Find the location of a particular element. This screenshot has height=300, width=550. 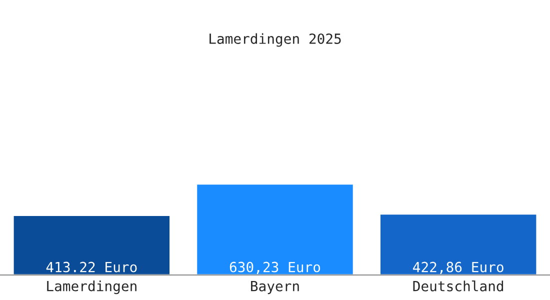

data-label: 630,23 Euro is located at coordinates (275, 268).